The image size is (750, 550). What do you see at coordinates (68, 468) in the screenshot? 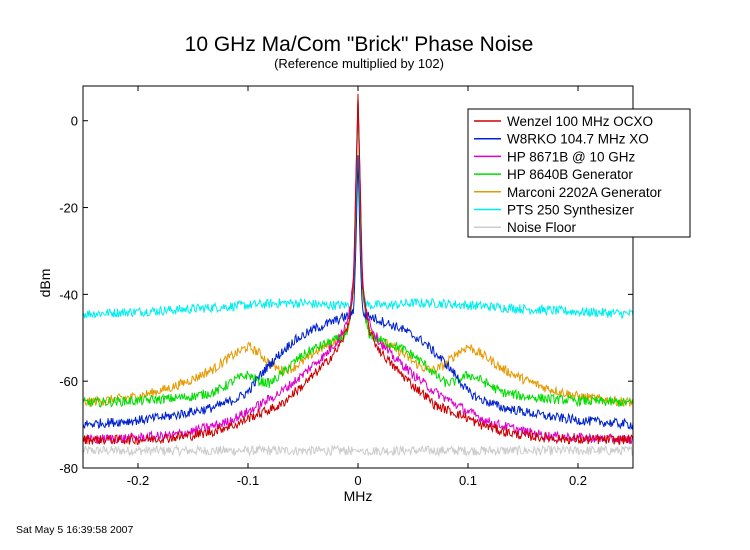
I see `y-tick-label: -80` at bounding box center [68, 468].